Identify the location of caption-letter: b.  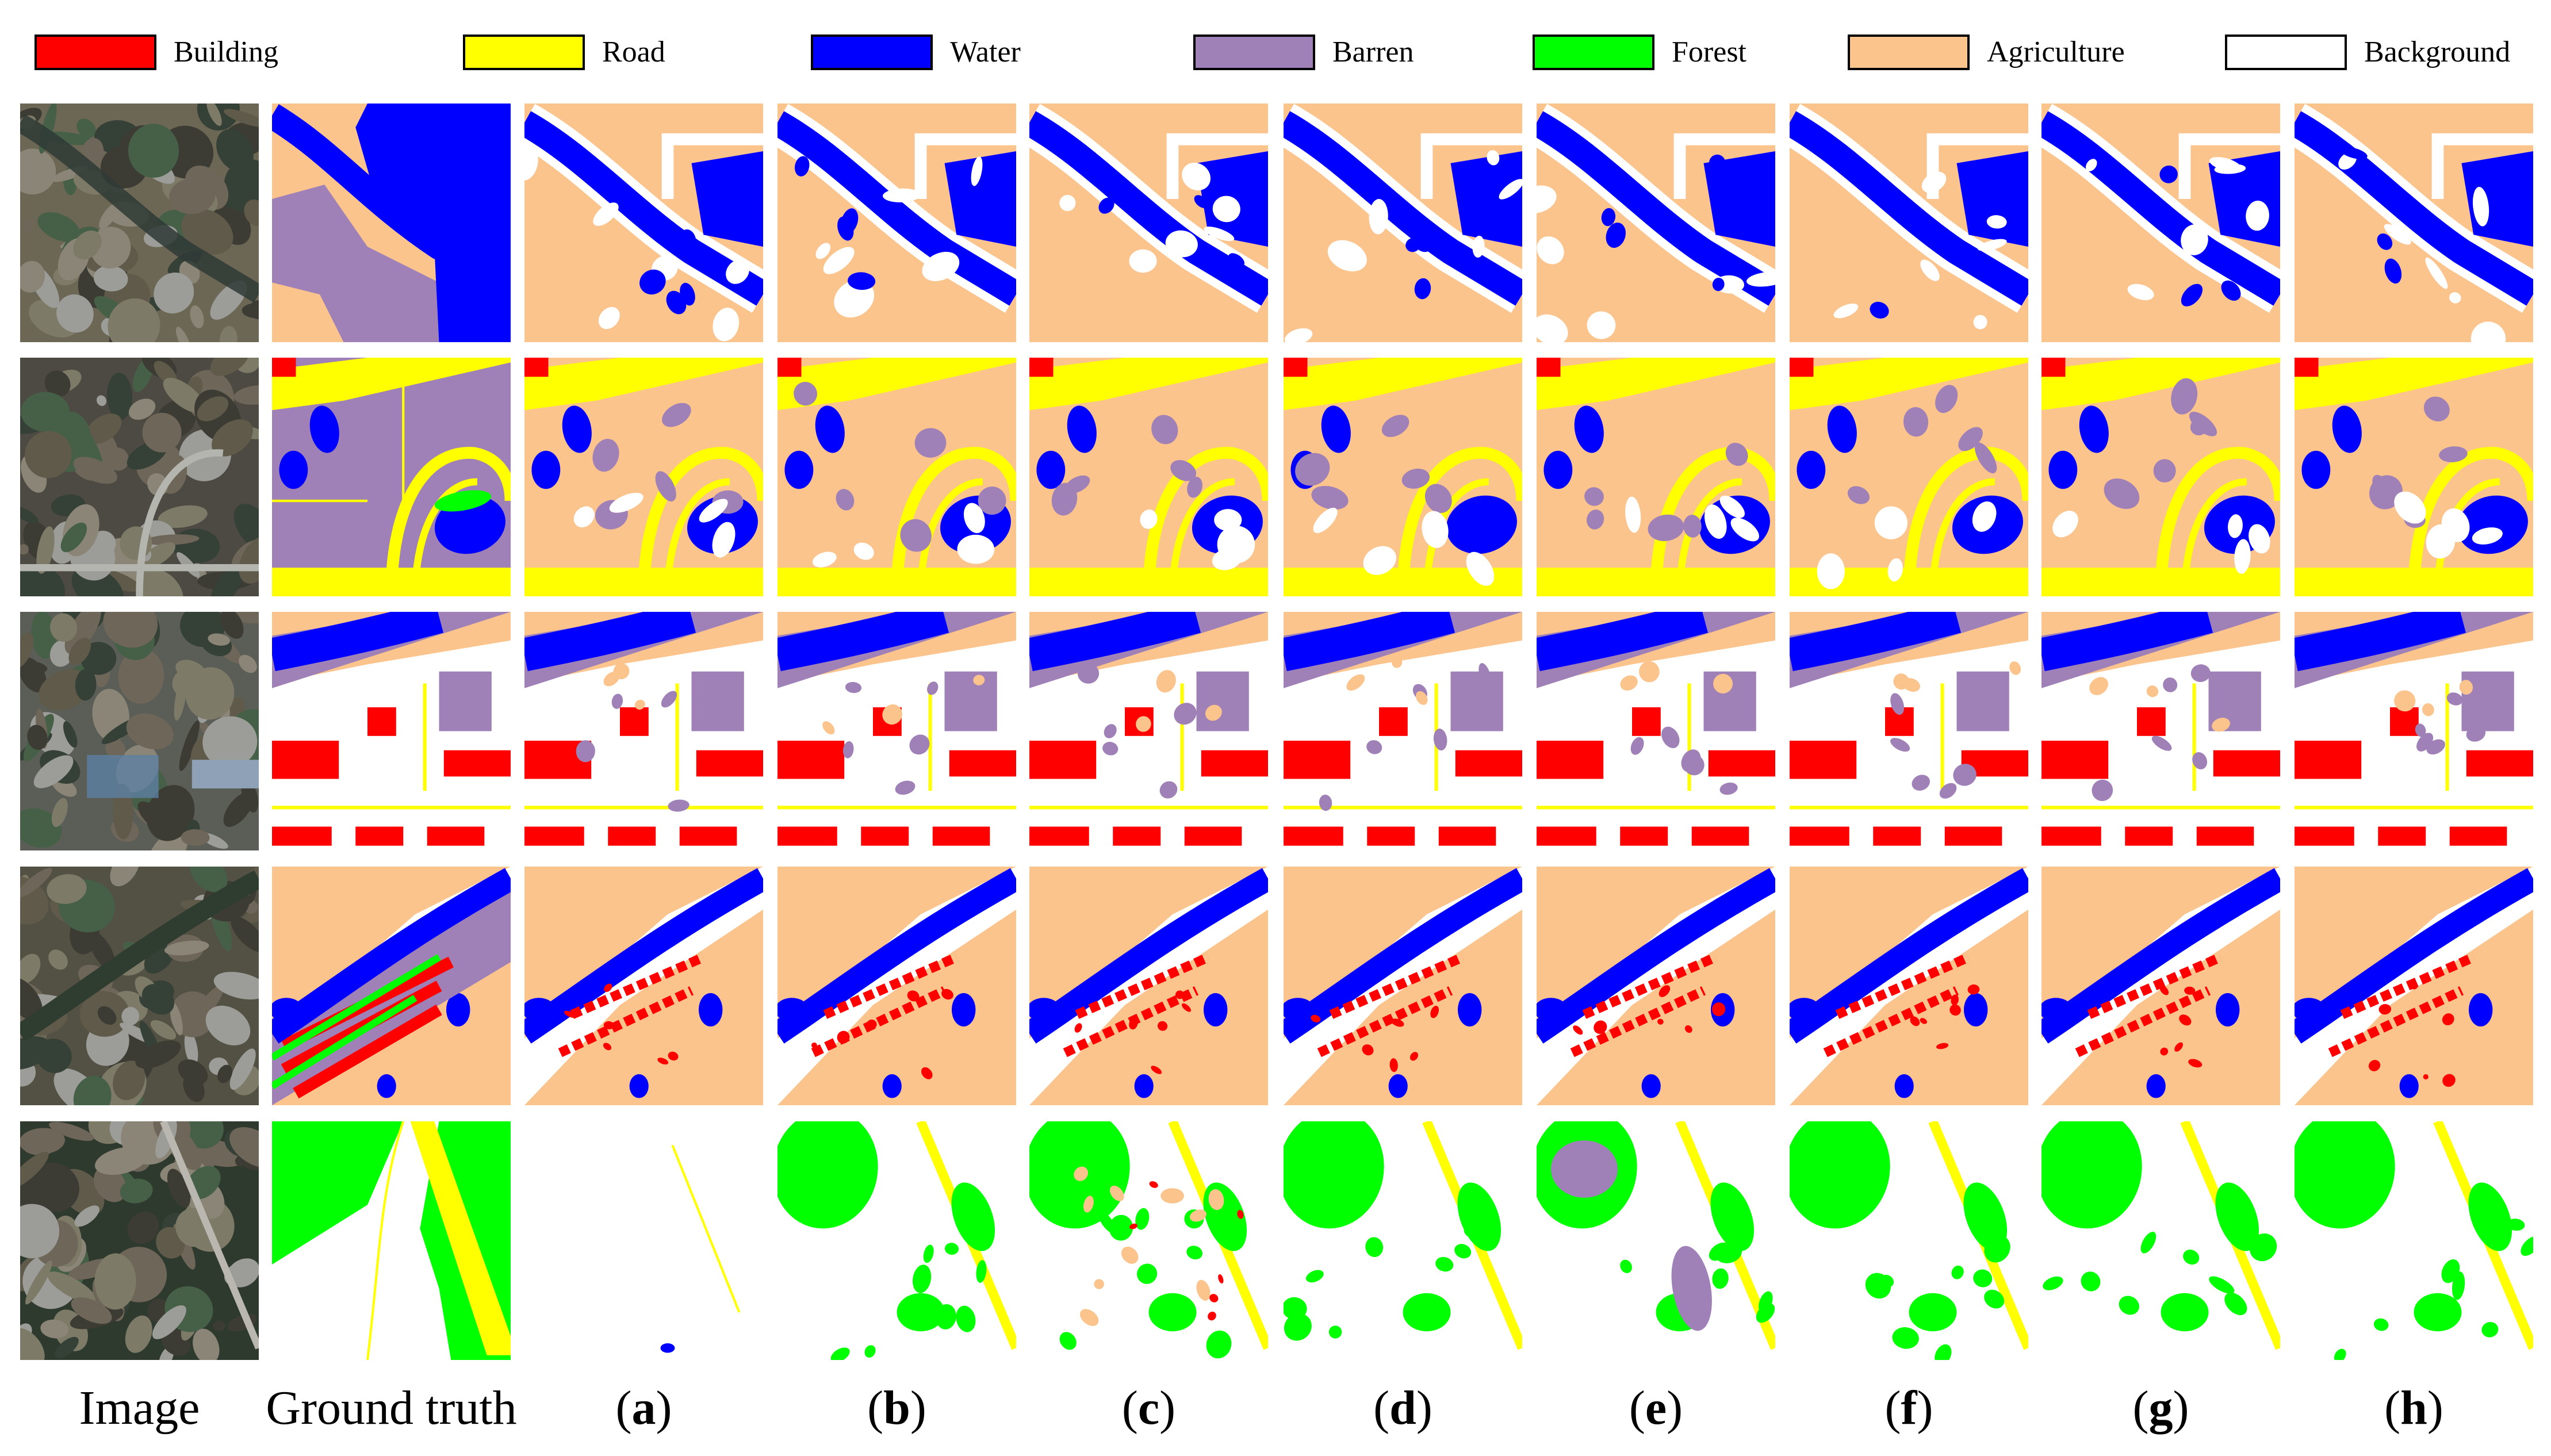
(896, 1408).